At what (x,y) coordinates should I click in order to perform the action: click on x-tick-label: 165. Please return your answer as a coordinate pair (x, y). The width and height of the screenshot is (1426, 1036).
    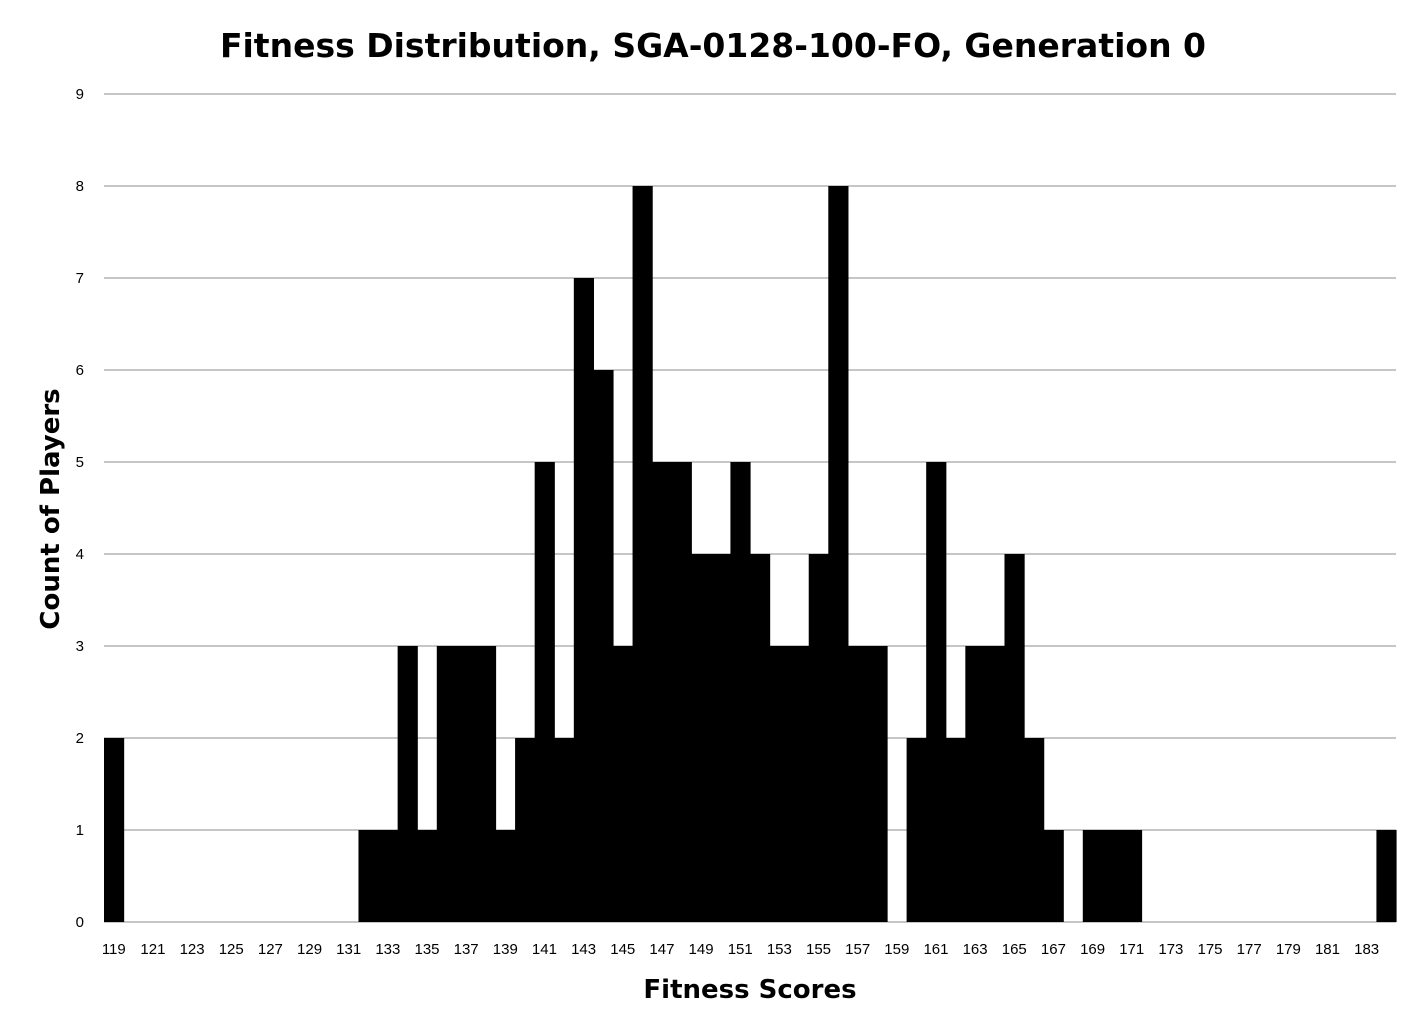
    Looking at the image, I should click on (1014, 949).